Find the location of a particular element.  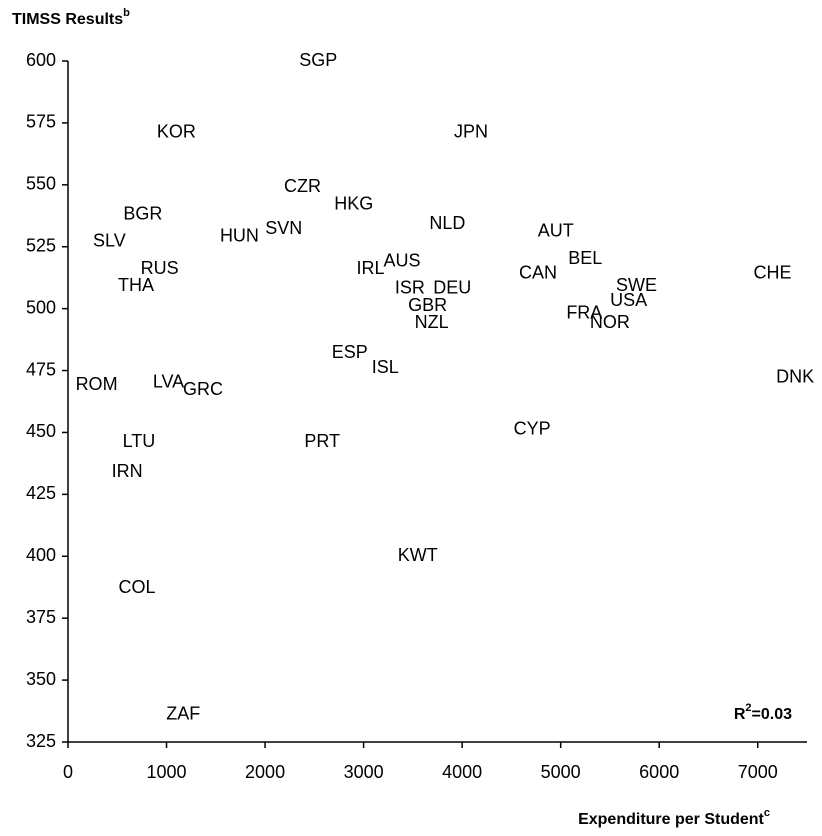

y-tick-label: 425 is located at coordinates (41, 493).